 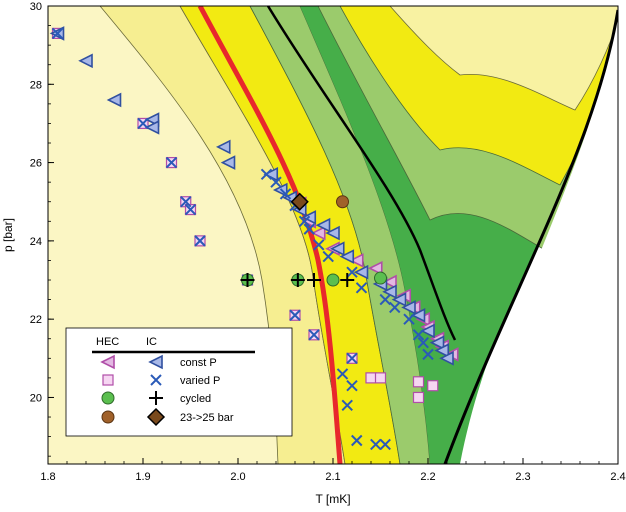 I want to click on y-tick-label: 22, so click(x=36, y=320).